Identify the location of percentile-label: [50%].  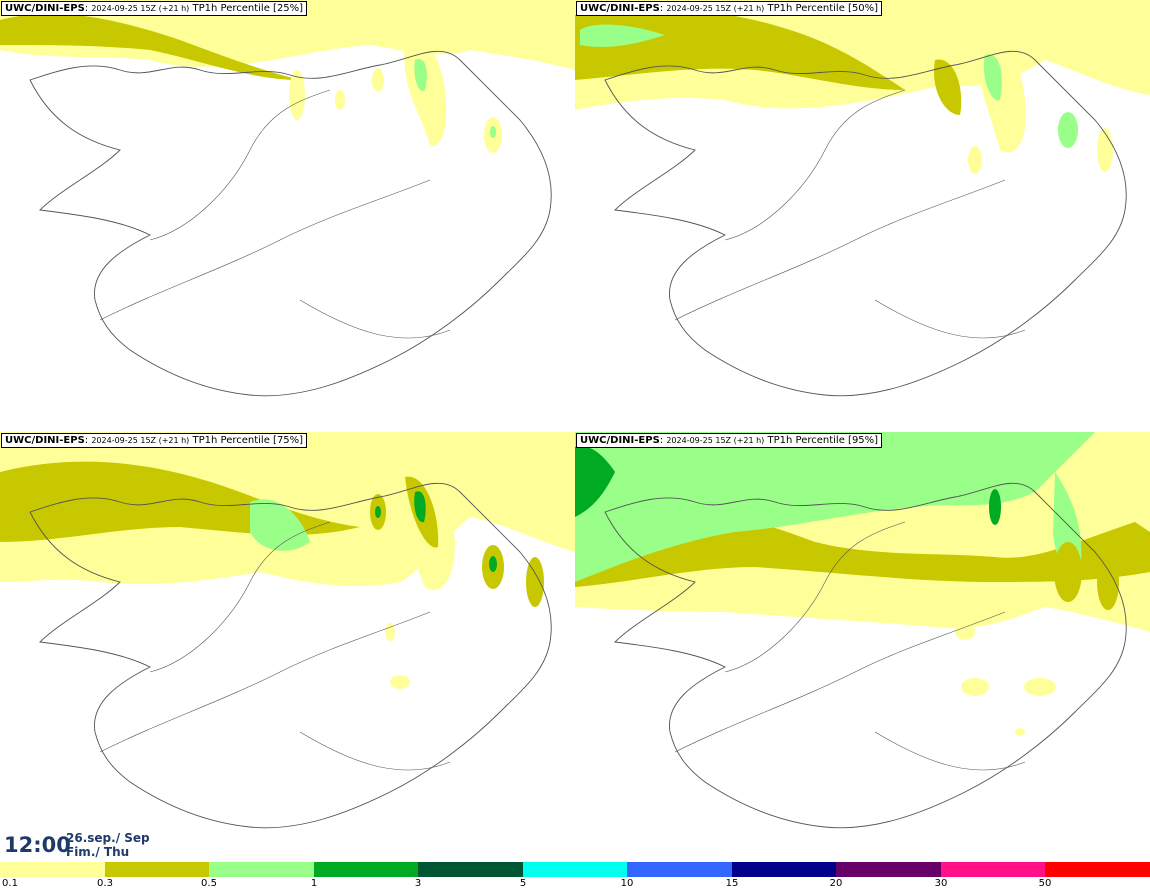
(863, 8).